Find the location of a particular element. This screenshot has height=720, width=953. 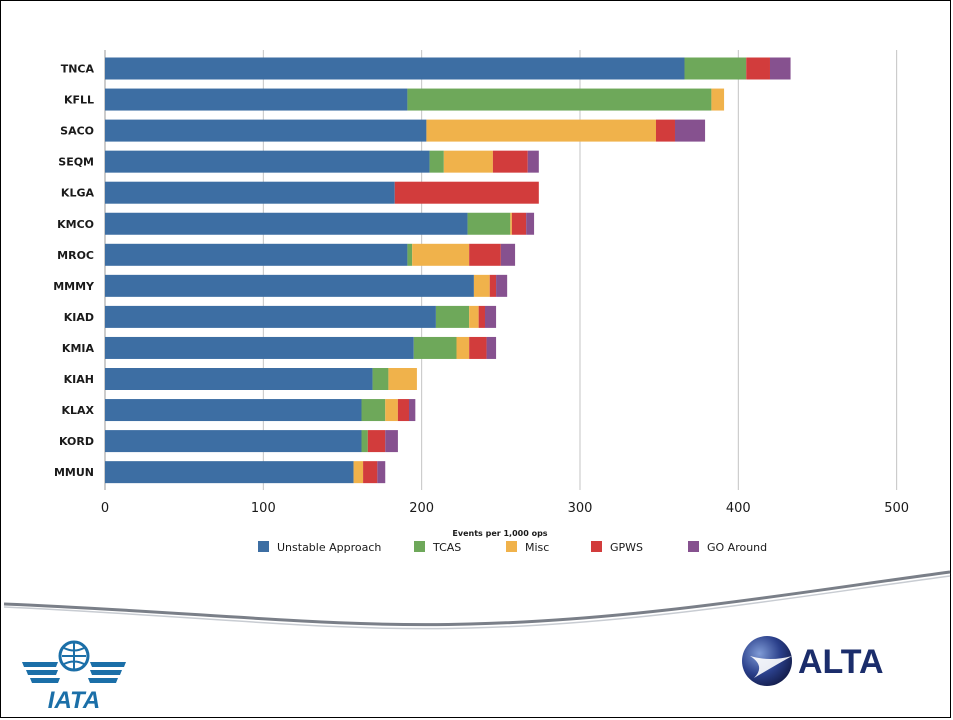

bar-kiah-tcas is located at coordinates (380, 379).